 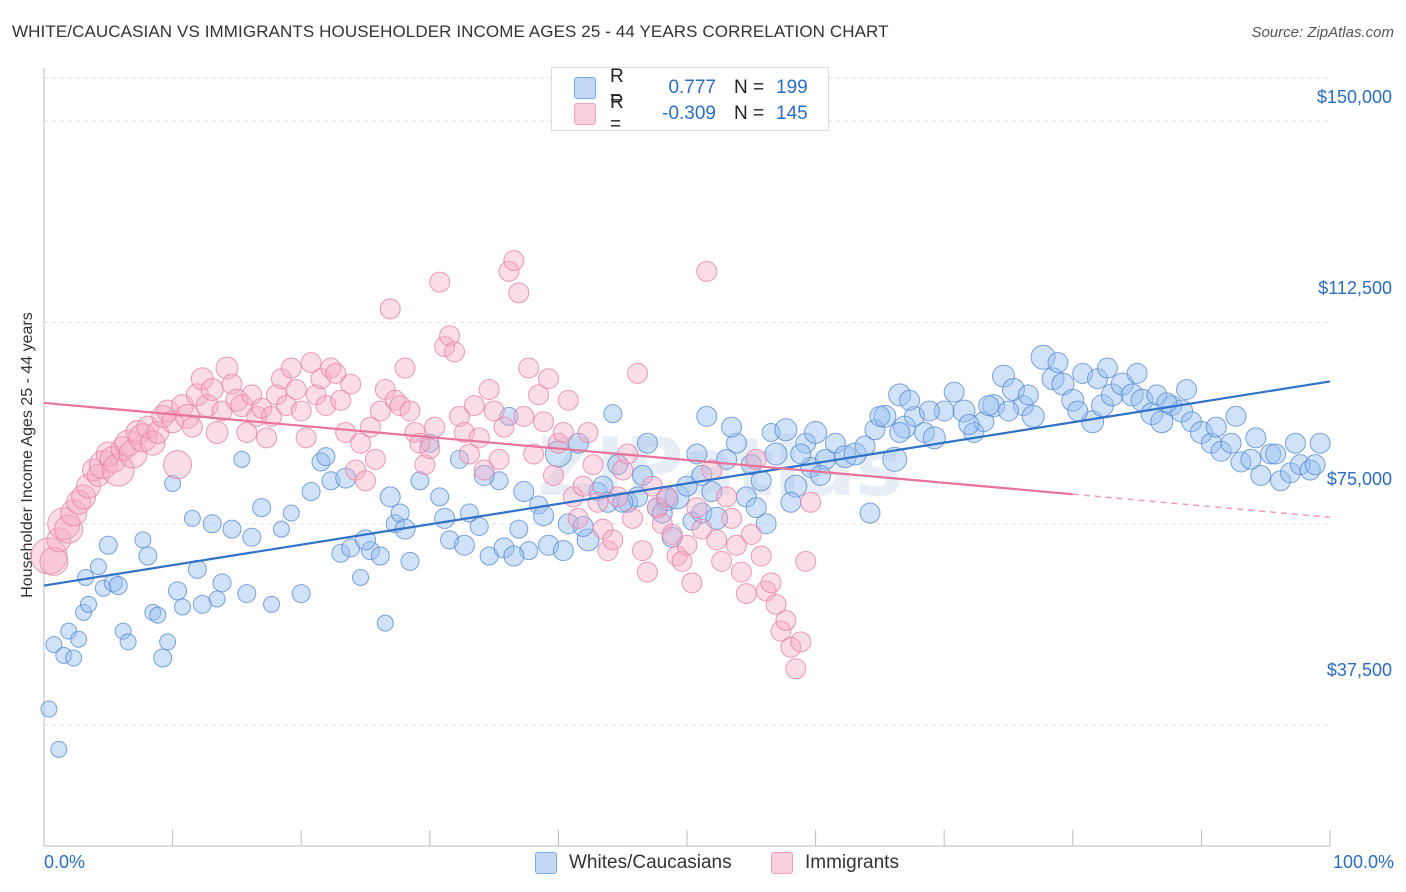 I want to click on legend-label-immigrants: Immigrants, so click(x=852, y=862).